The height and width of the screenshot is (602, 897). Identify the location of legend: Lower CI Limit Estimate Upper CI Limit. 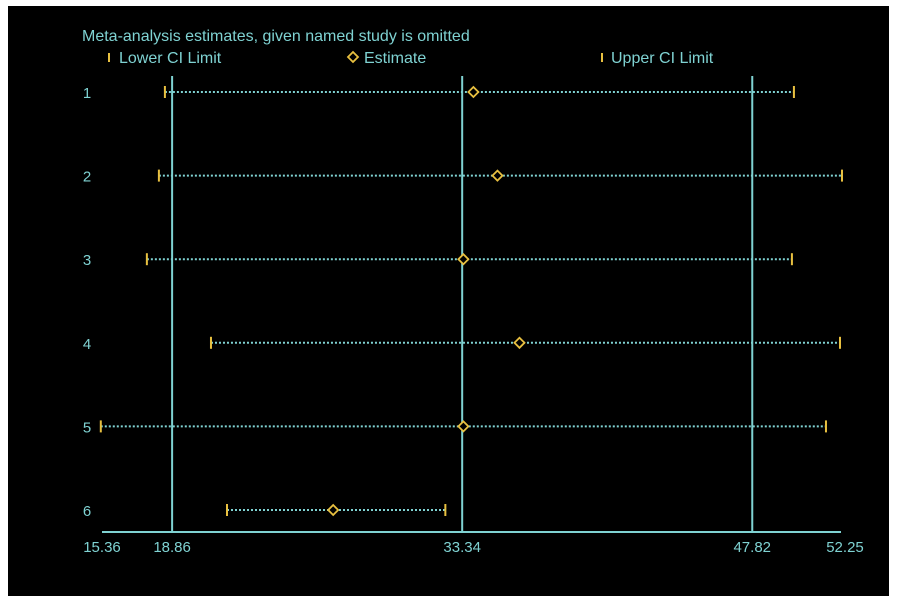
(411, 58).